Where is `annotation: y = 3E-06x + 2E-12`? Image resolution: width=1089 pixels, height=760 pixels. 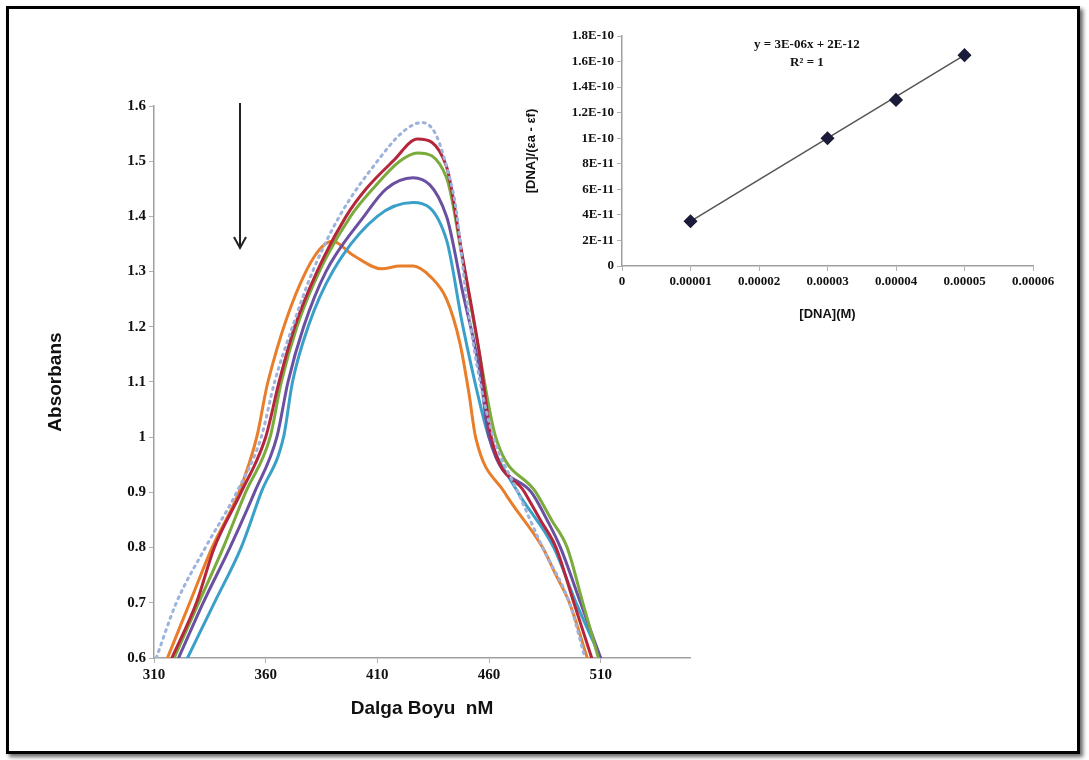 annotation: y = 3E-06x + 2E-12 is located at coordinates (807, 43).